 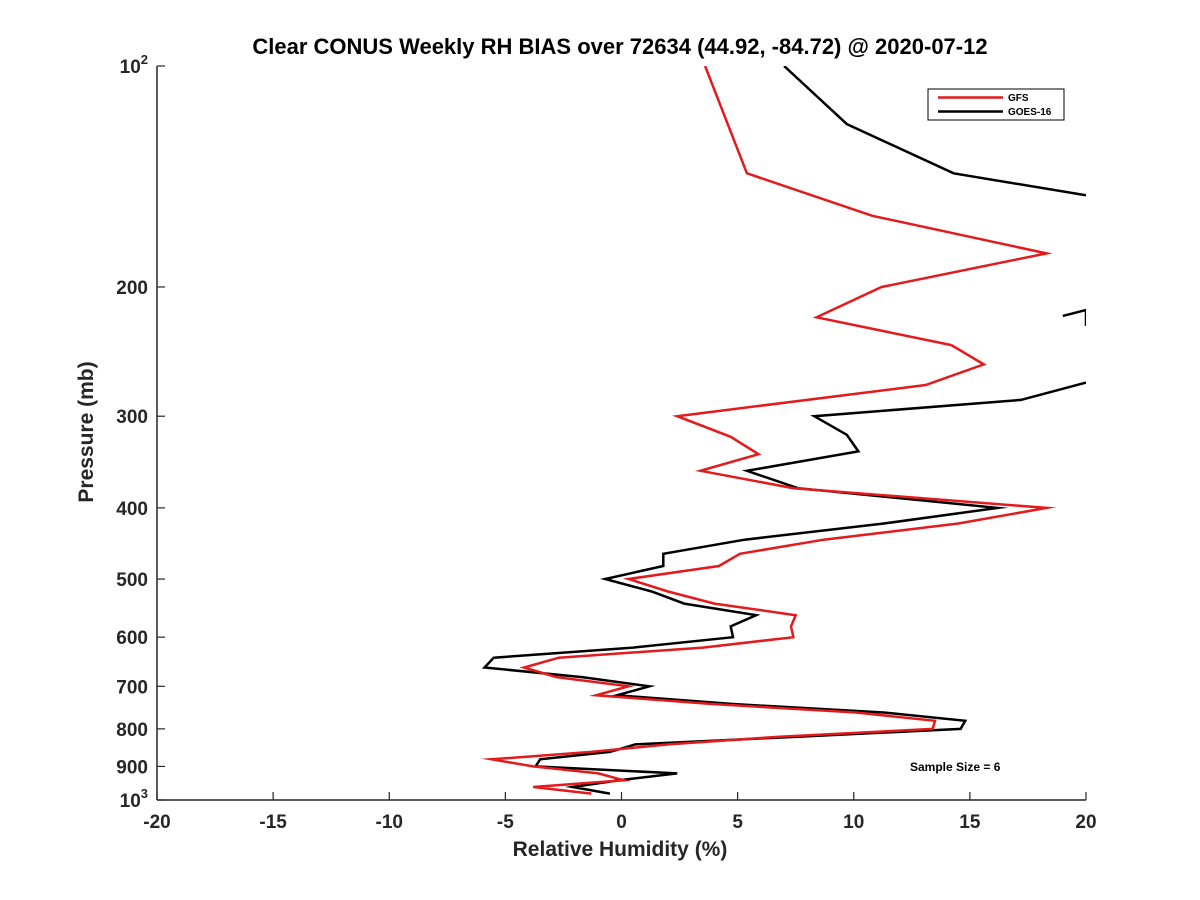 What do you see at coordinates (134, 65) in the screenshot?
I see `y-tick-label: 10²` at bounding box center [134, 65].